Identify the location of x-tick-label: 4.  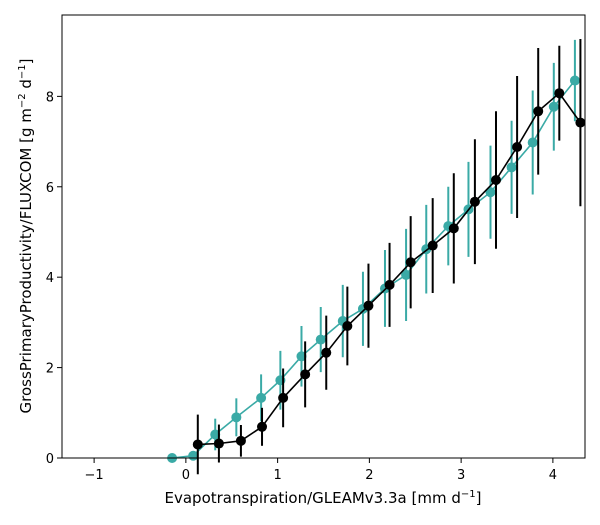
(553, 475).